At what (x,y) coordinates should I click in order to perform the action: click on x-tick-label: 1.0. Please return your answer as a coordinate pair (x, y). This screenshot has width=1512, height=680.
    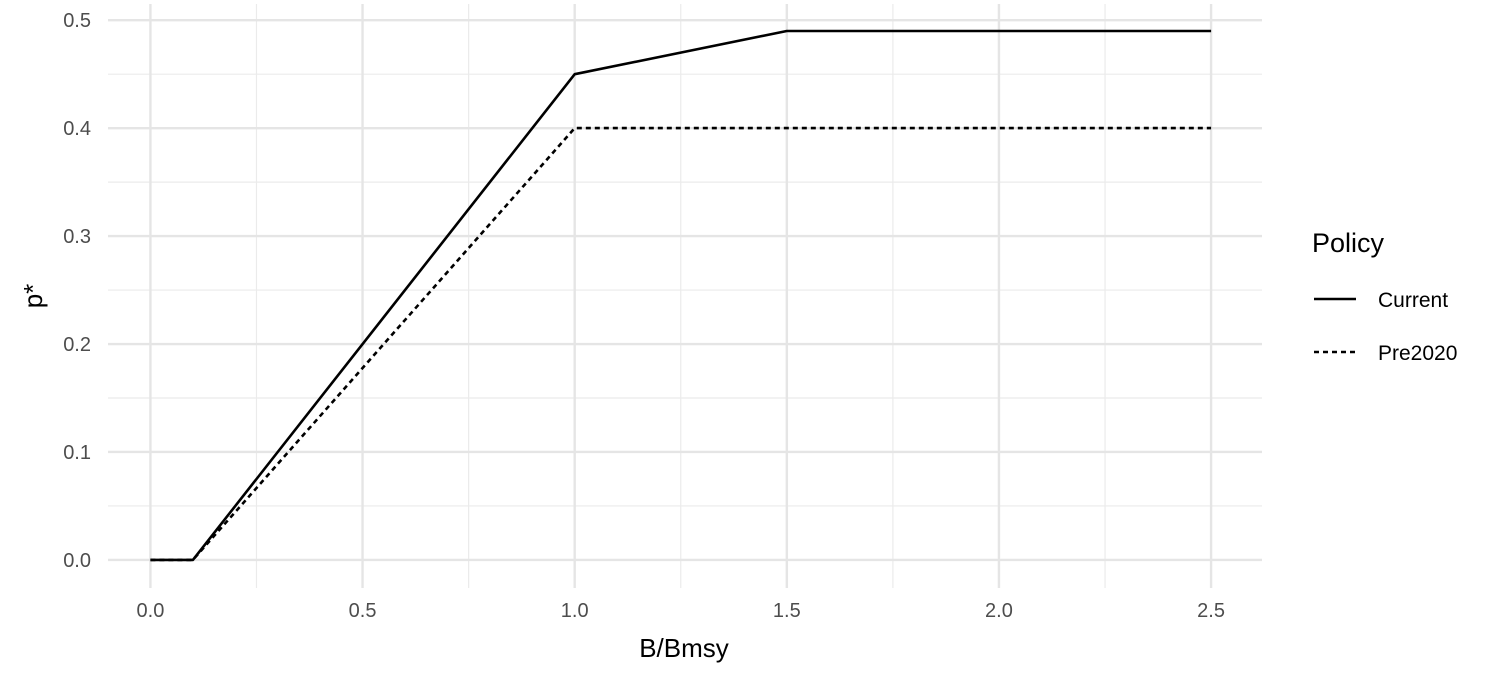
    Looking at the image, I should click on (575, 611).